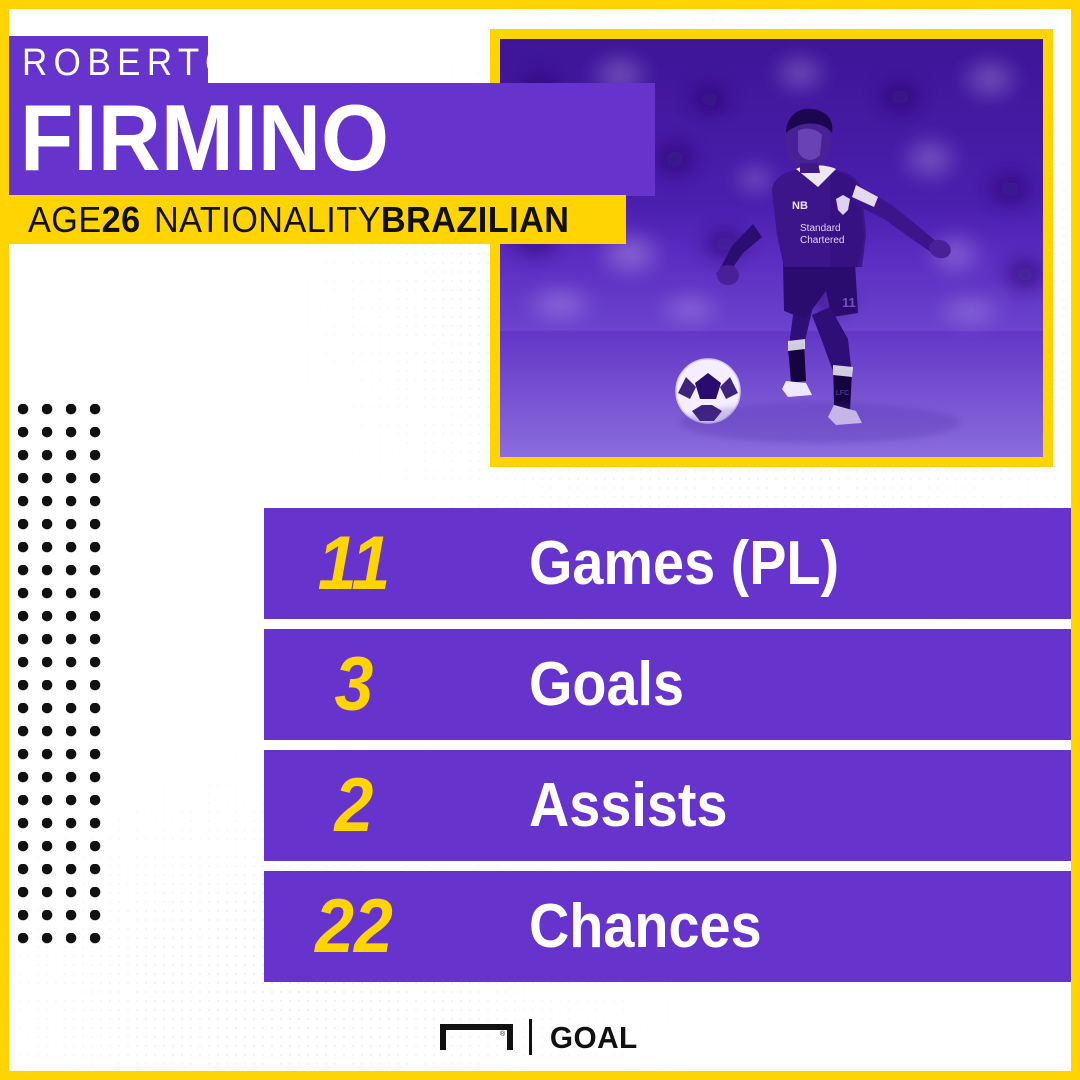  What do you see at coordinates (594, 1037) in the screenshot?
I see `brand-name: GOAL` at bounding box center [594, 1037].